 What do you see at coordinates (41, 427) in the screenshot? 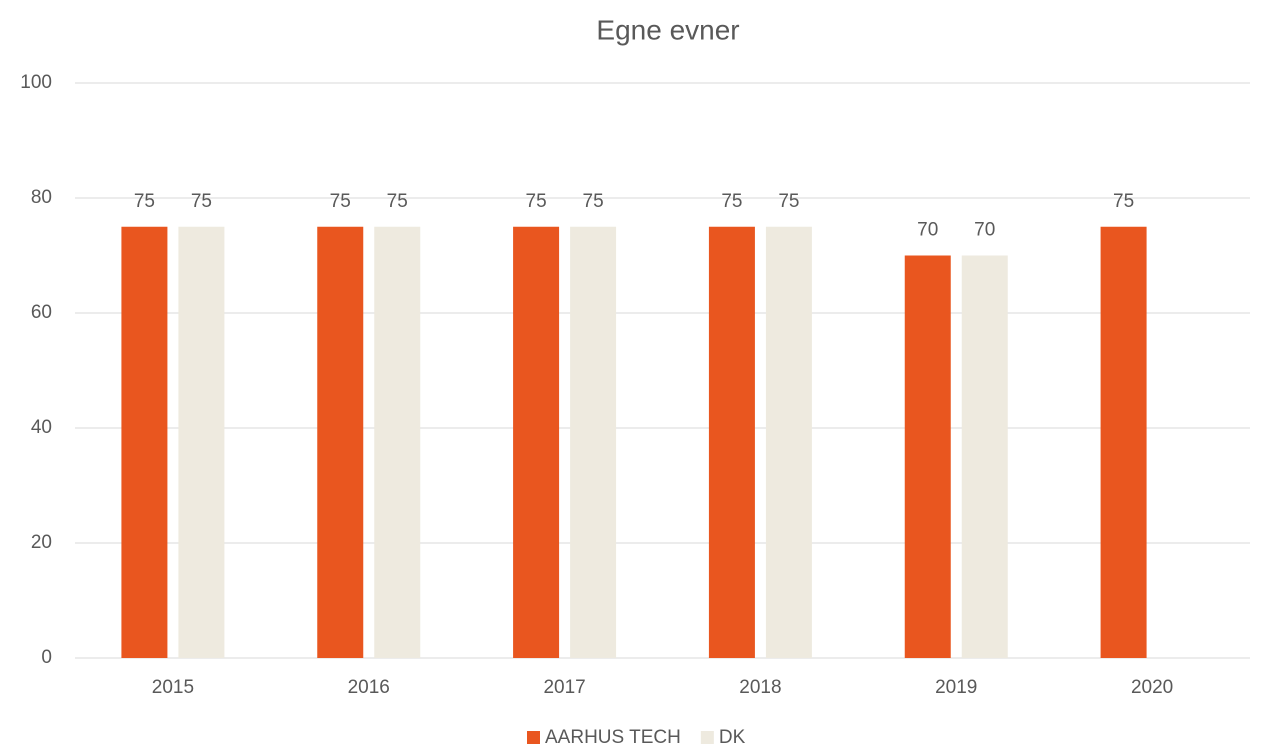
I see `y-tick-label: 40` at bounding box center [41, 427].